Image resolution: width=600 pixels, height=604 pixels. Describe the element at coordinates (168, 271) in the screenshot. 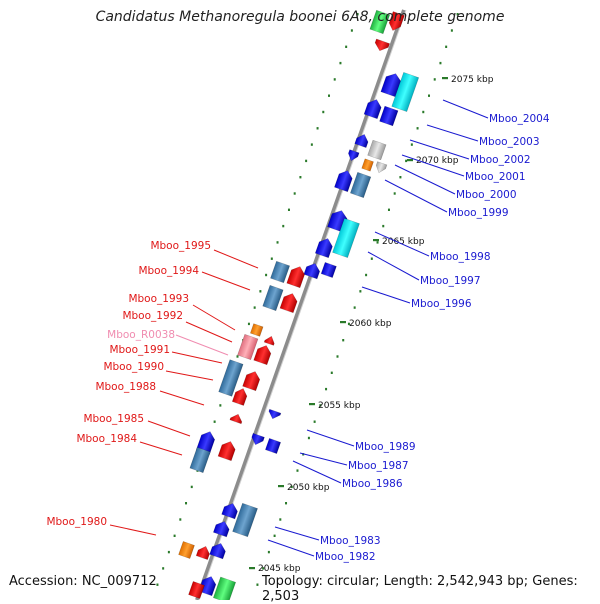

I see `gene-label-mboo-1994: Mboo_1994` at that location.